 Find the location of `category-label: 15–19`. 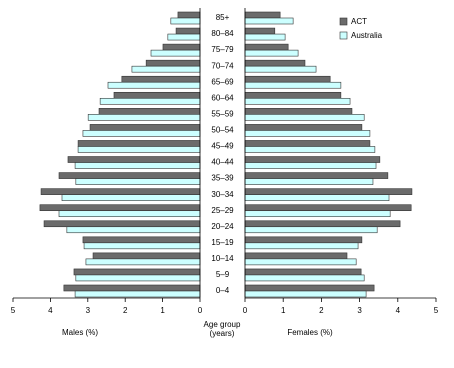

category-label: 15–19 is located at coordinates (222, 242).